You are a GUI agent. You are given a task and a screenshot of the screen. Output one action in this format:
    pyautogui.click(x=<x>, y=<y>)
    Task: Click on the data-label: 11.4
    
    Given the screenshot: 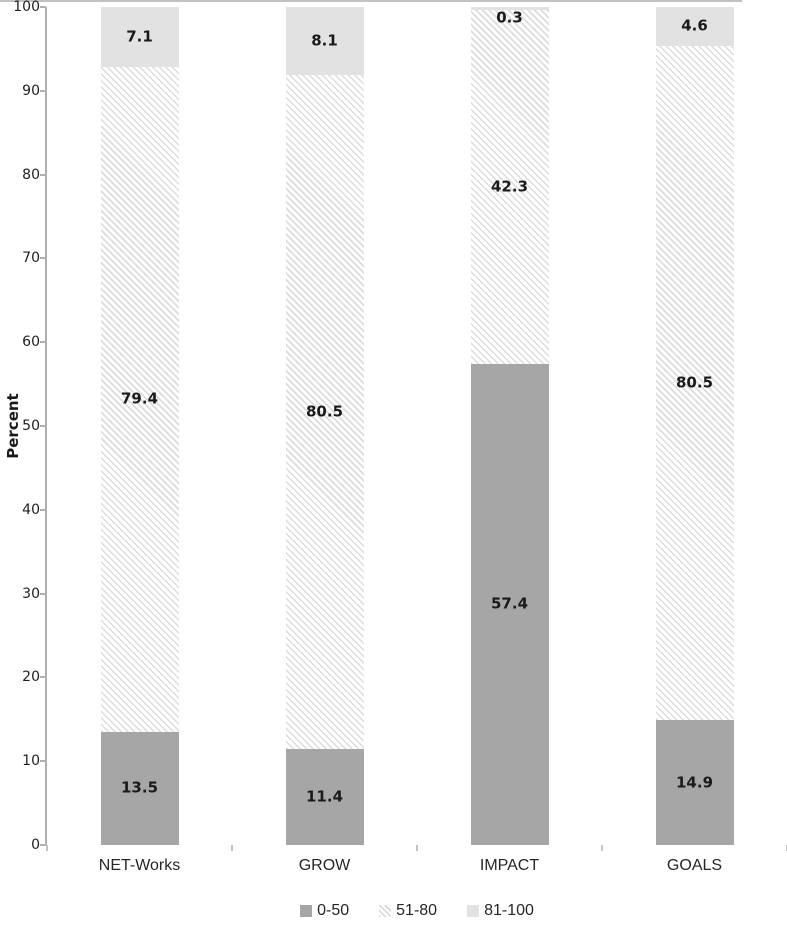 What is the action you would take?
    pyautogui.click(x=324, y=796)
    